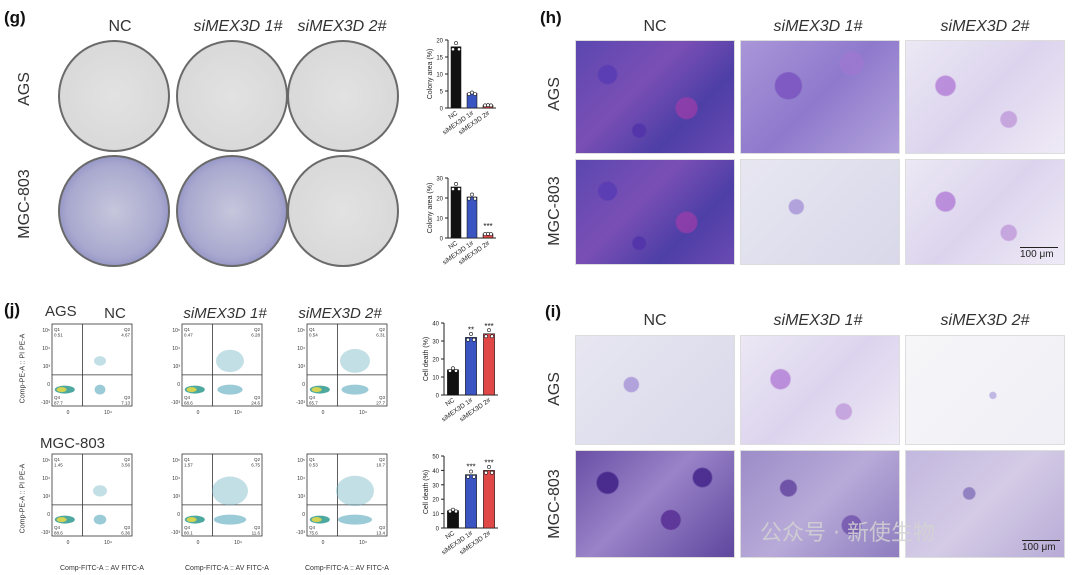 This screenshot has width=1080, height=575. What do you see at coordinates (430, 74) in the screenshot?
I see `y-axis-label: Colony area (%)` at bounding box center [430, 74].